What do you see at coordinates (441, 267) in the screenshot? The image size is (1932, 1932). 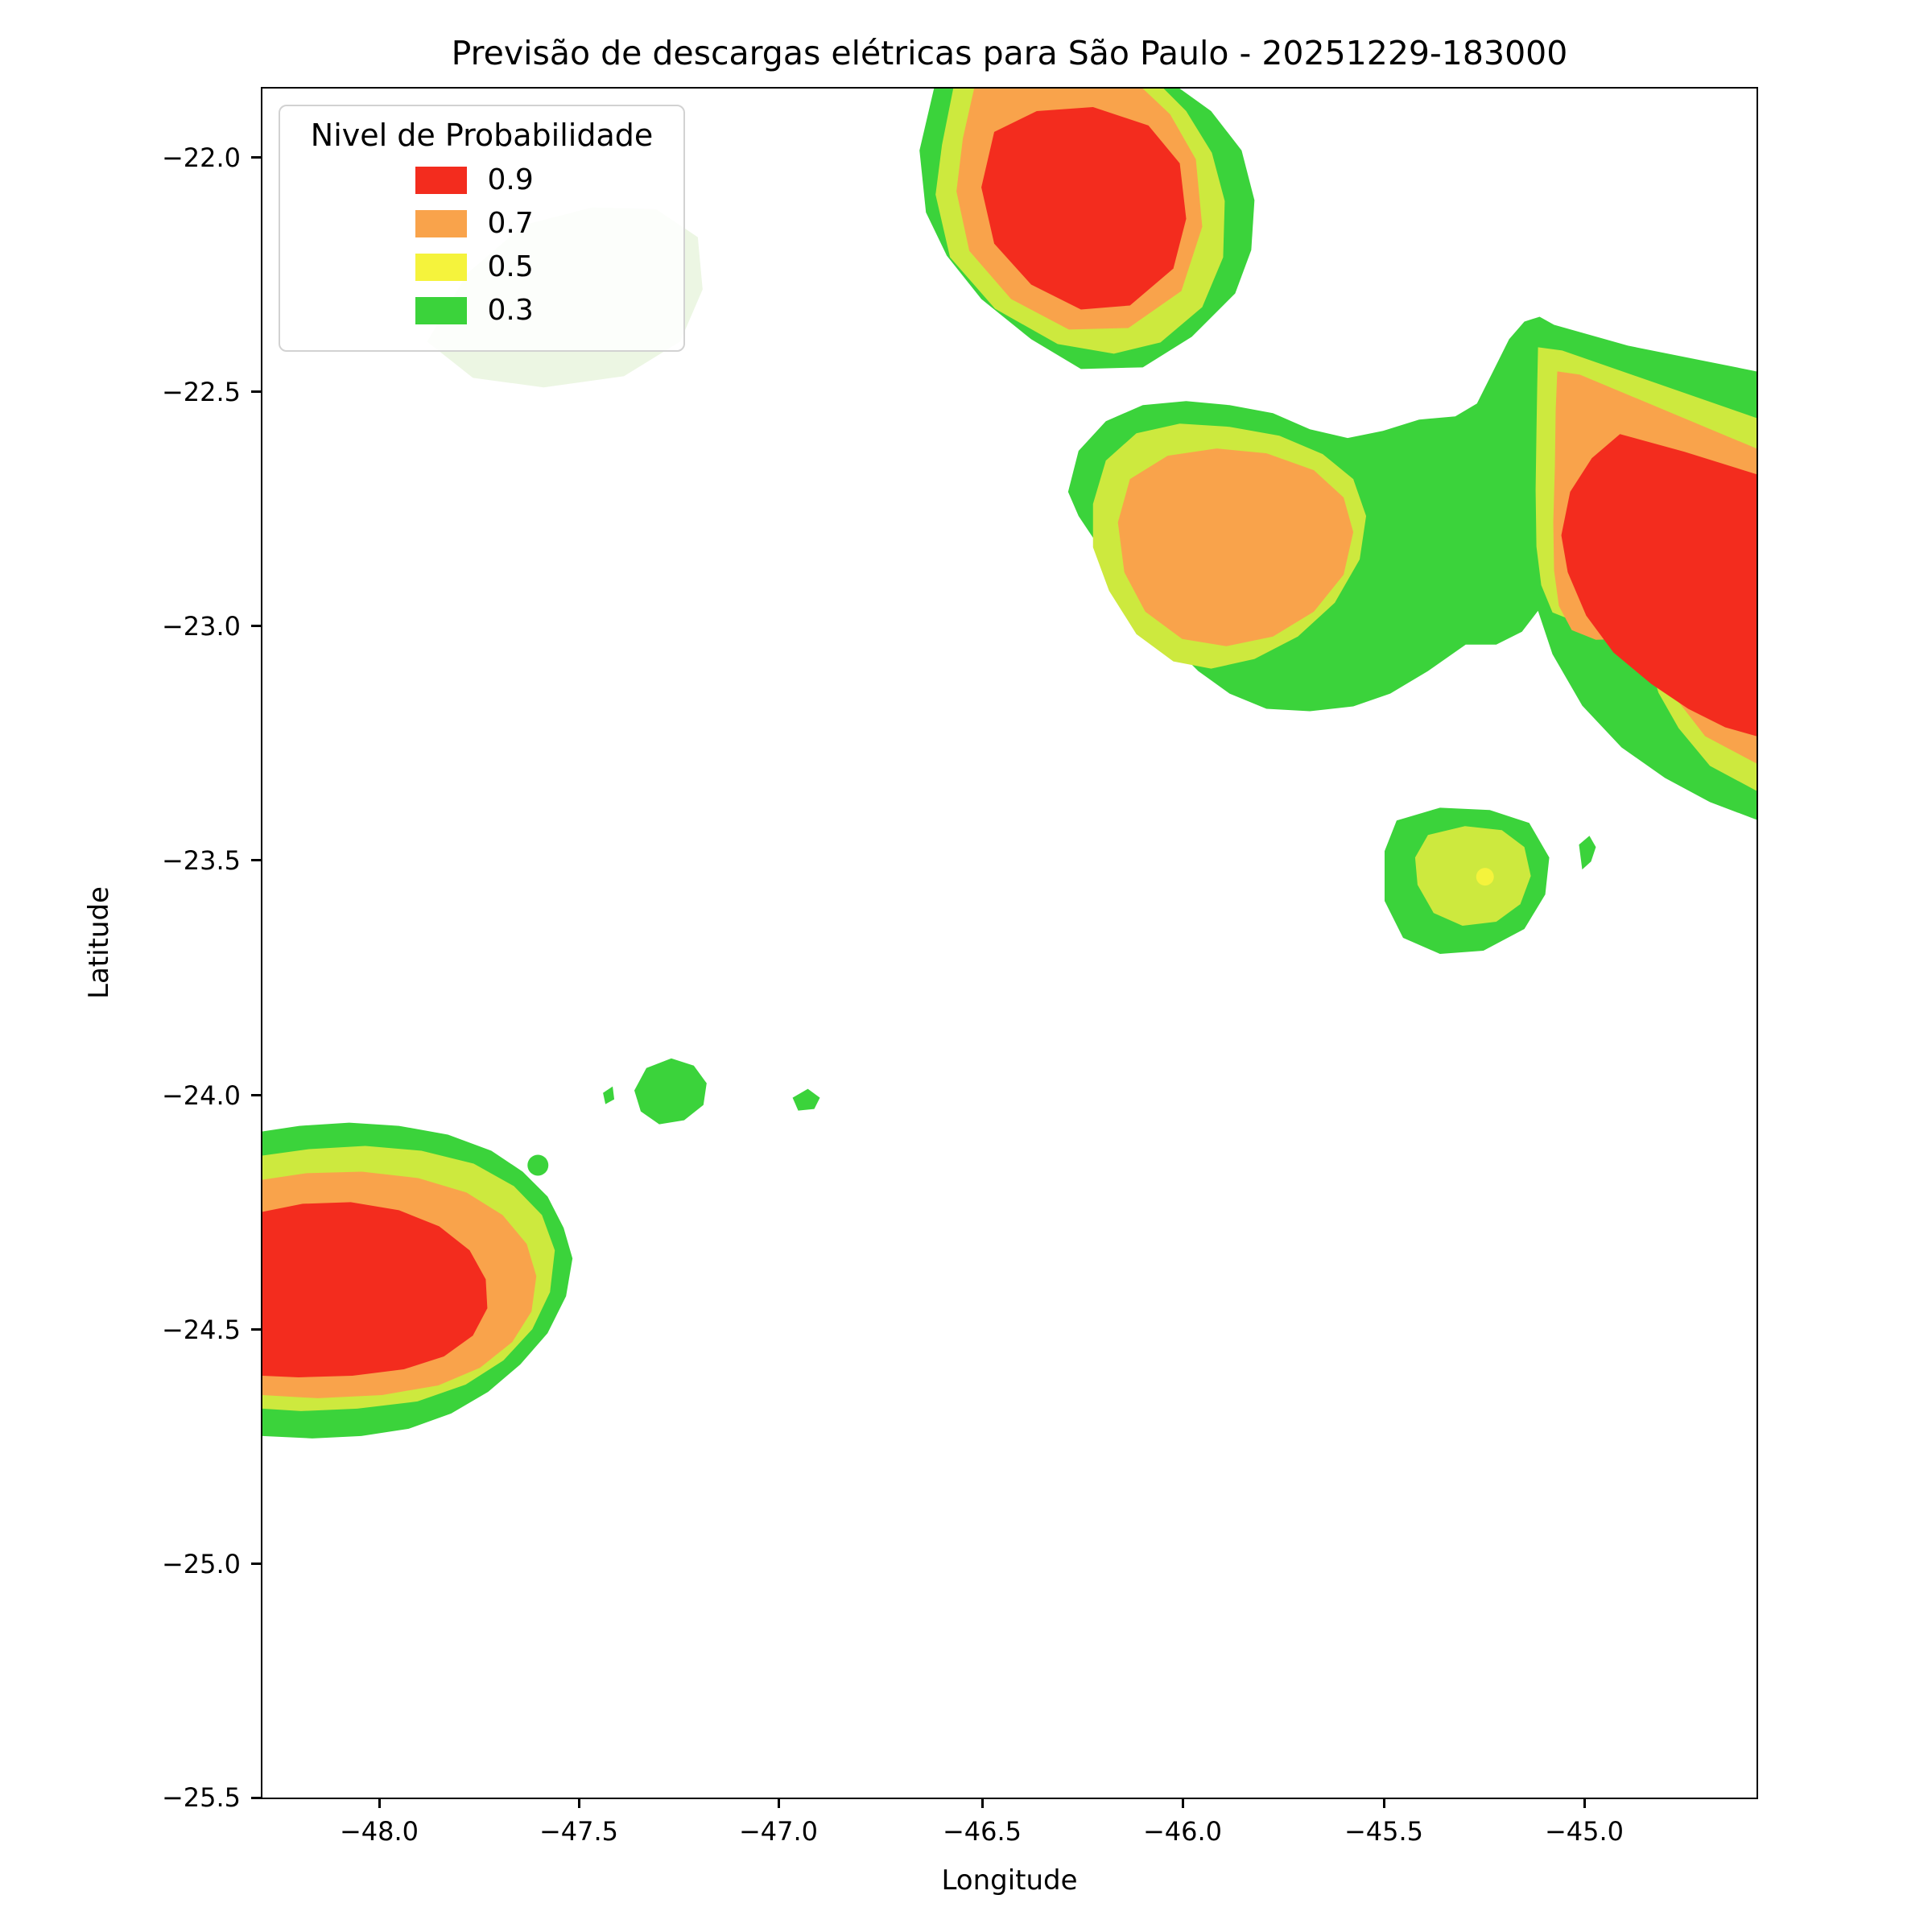 I see `legend-swatch-0.5` at bounding box center [441, 267].